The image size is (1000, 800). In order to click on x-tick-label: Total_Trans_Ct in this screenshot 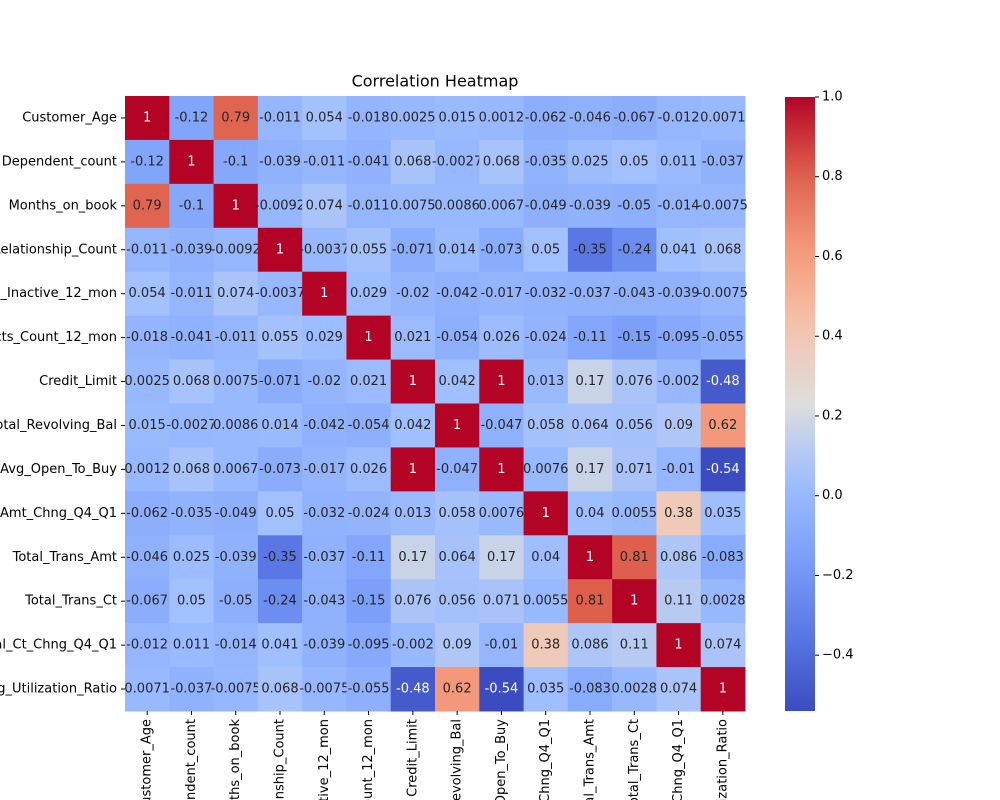, I will do `click(634, 759)`.